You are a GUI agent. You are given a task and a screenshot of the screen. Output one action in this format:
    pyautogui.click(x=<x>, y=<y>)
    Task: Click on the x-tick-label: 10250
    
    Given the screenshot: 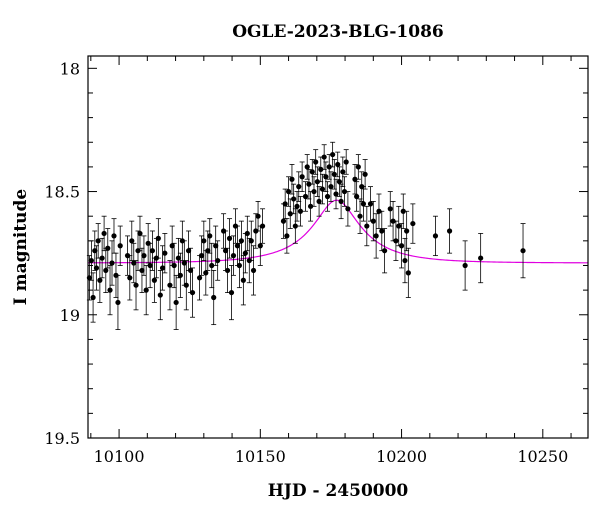 What is the action you would take?
    pyautogui.click(x=542, y=456)
    